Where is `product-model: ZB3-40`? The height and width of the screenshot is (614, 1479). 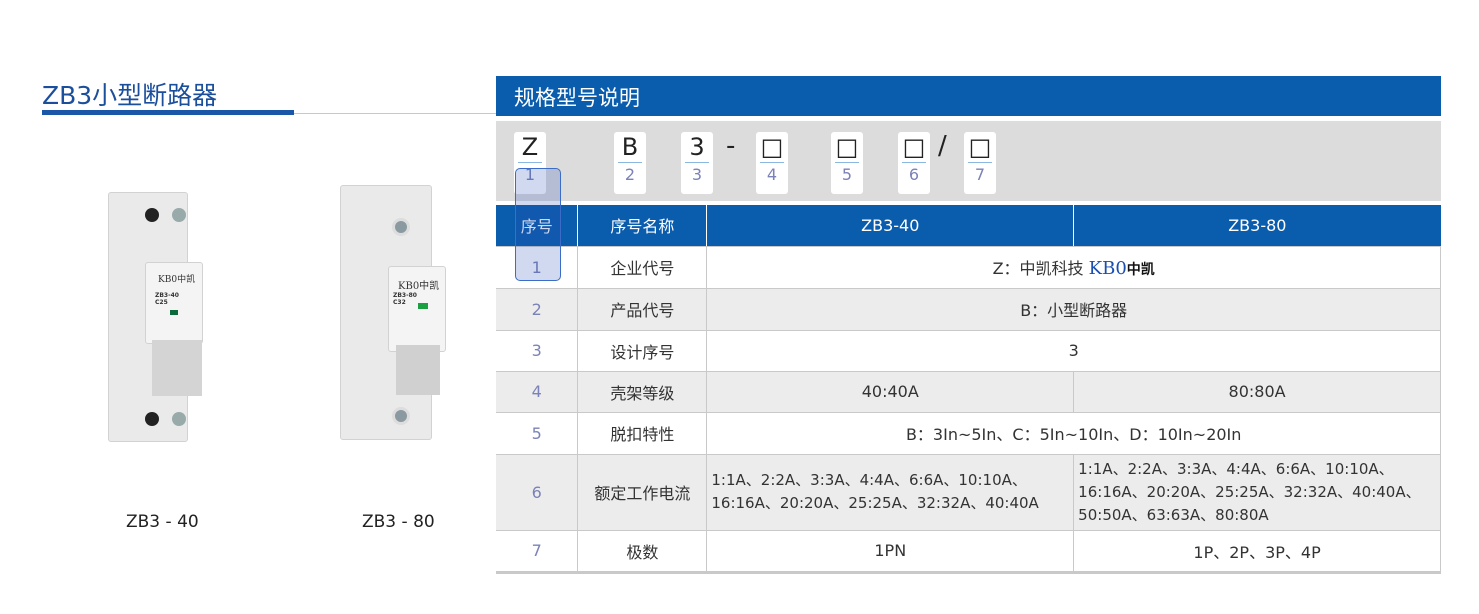
product-model: ZB3-40 is located at coordinates (167, 295).